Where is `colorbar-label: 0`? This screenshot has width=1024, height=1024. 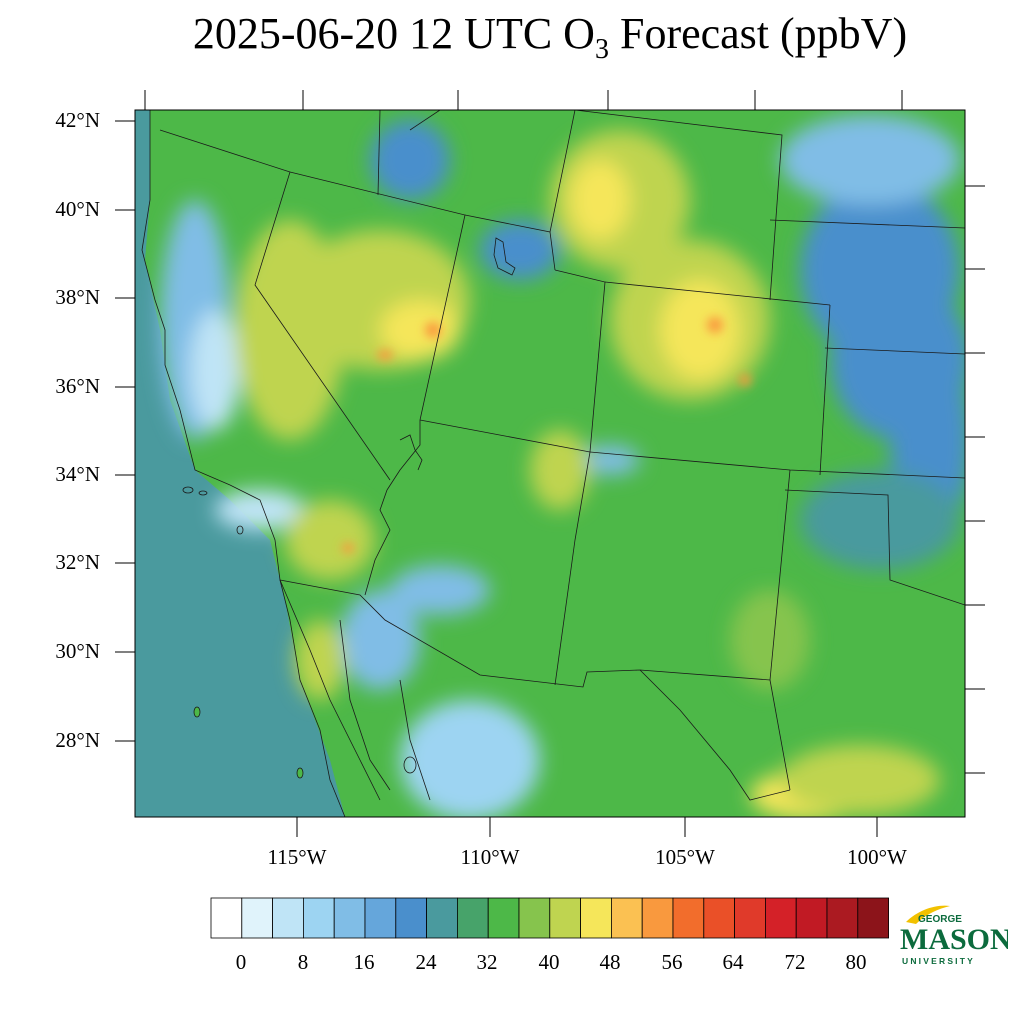
colorbar-label: 0 is located at coordinates (241, 962).